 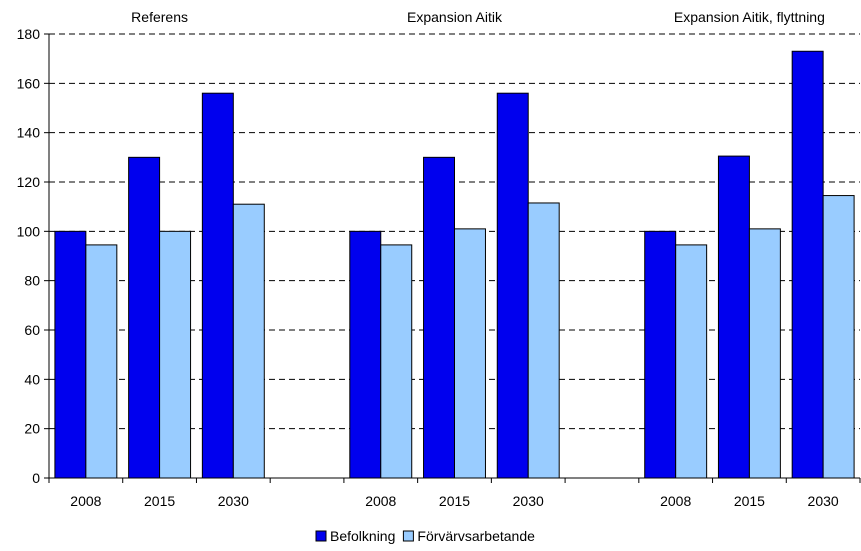 I want to click on group-title: Referens, so click(x=159, y=17).